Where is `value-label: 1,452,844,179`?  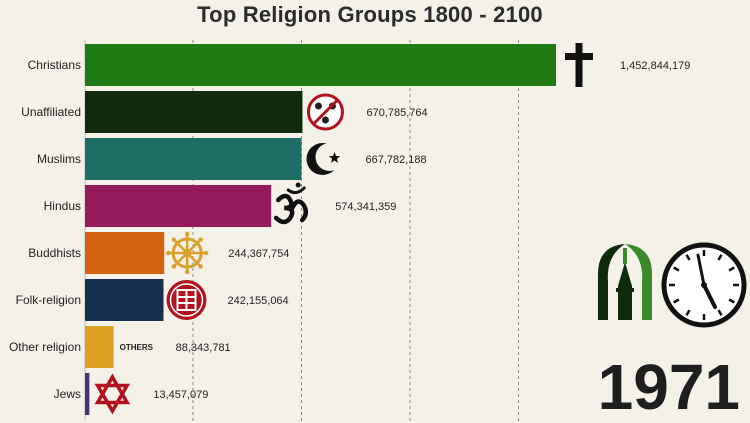
value-label: 1,452,844,179 is located at coordinates (655, 66).